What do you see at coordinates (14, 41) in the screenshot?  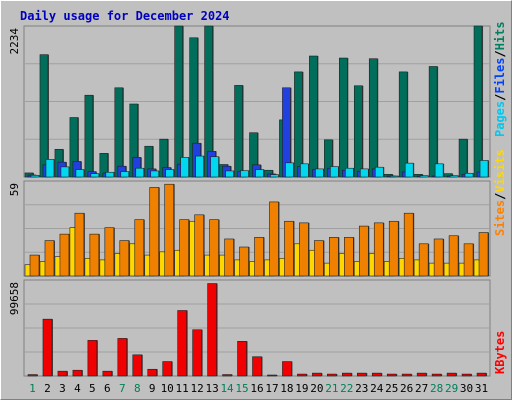 I see `panel-pages-files-hits-ymax-label: 2234` at bounding box center [14, 41].